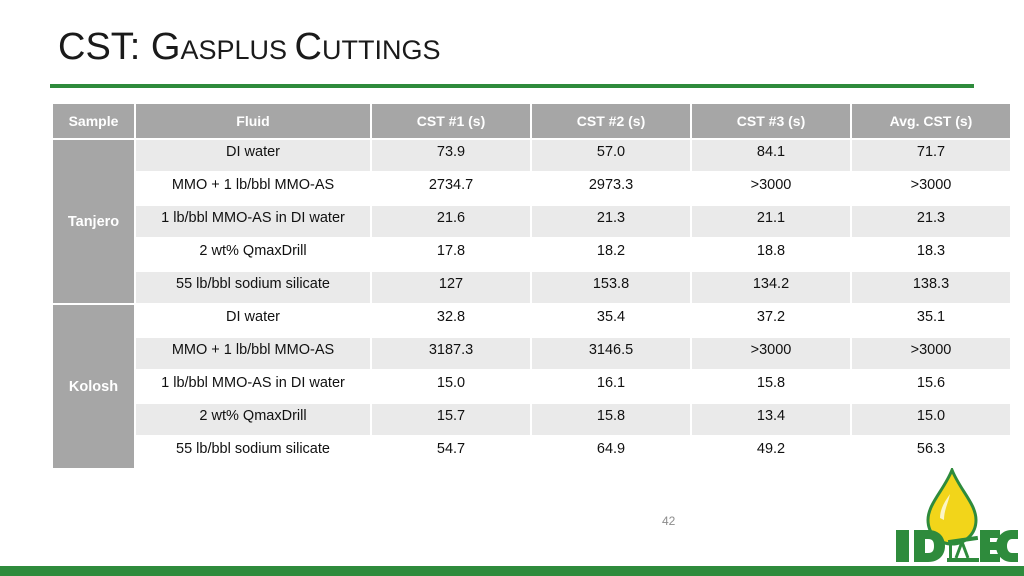 The height and width of the screenshot is (576, 1024). I want to click on title-underline, so click(512, 86).